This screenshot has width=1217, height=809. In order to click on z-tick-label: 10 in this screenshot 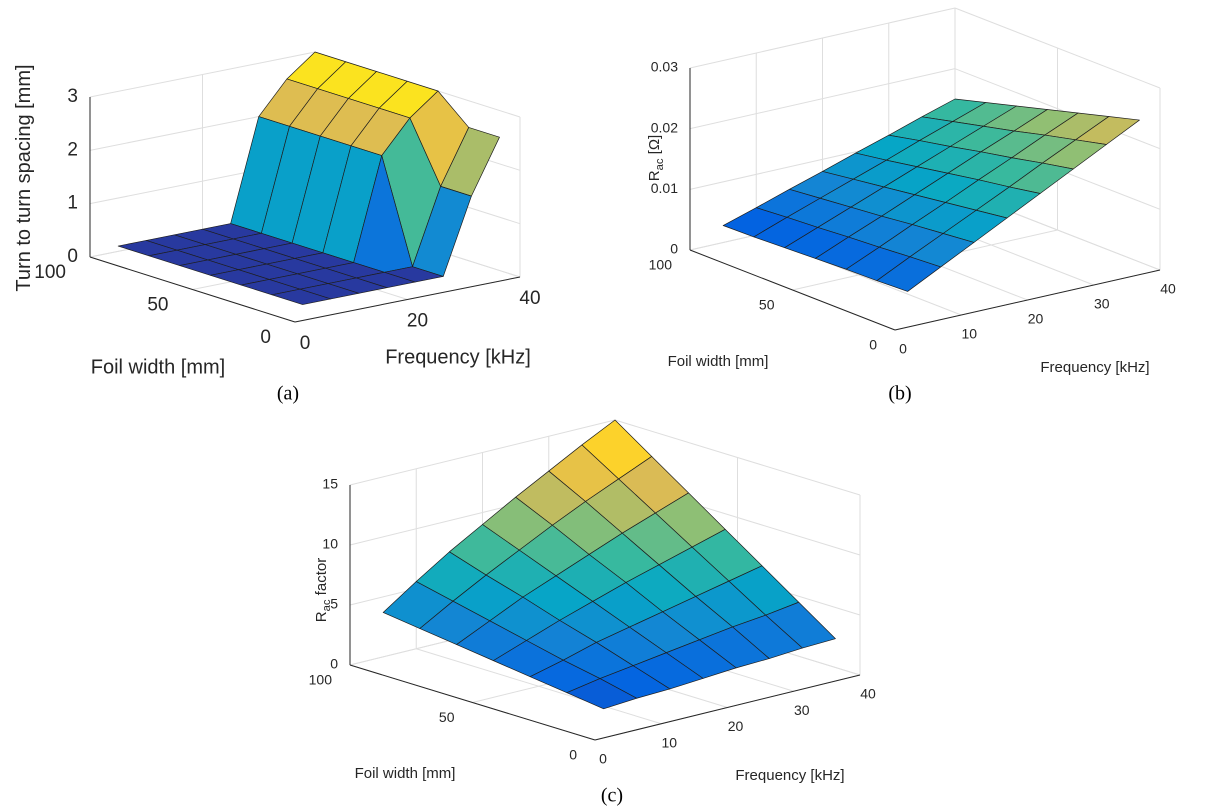, I will do `click(330, 544)`.